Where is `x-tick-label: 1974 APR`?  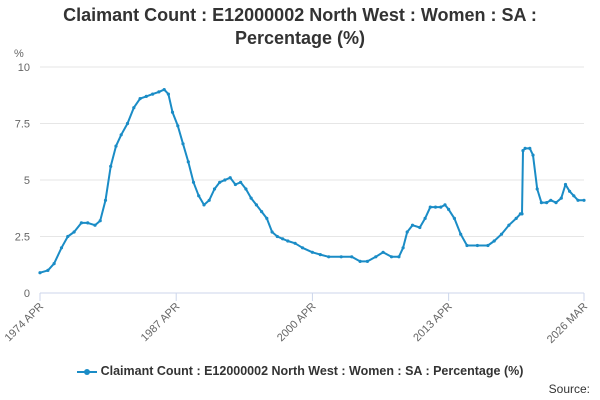 x-tick-label: 1974 APR is located at coordinates (25, 323).